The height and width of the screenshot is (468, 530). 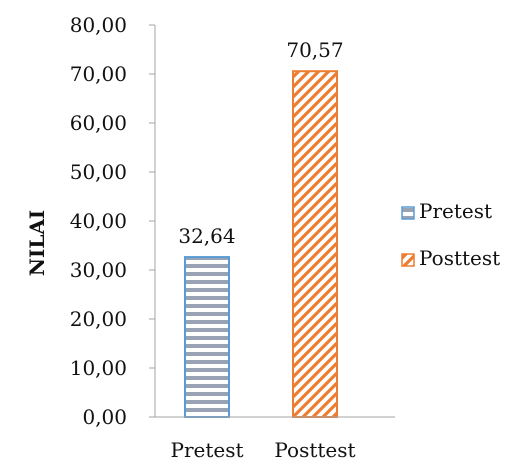 What do you see at coordinates (98, 74) in the screenshot?
I see `y-tick-label: 70,00` at bounding box center [98, 74].